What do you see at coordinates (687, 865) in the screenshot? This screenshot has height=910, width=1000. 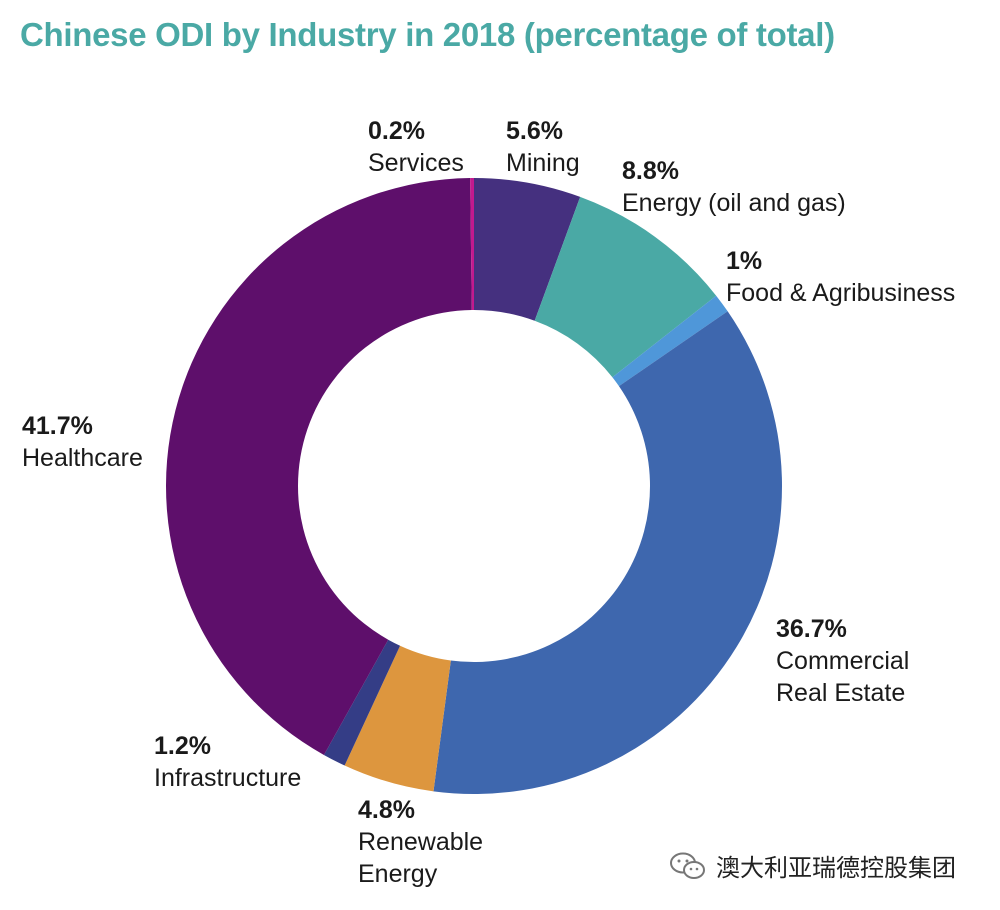 I see `wechat-icon` at bounding box center [687, 865].